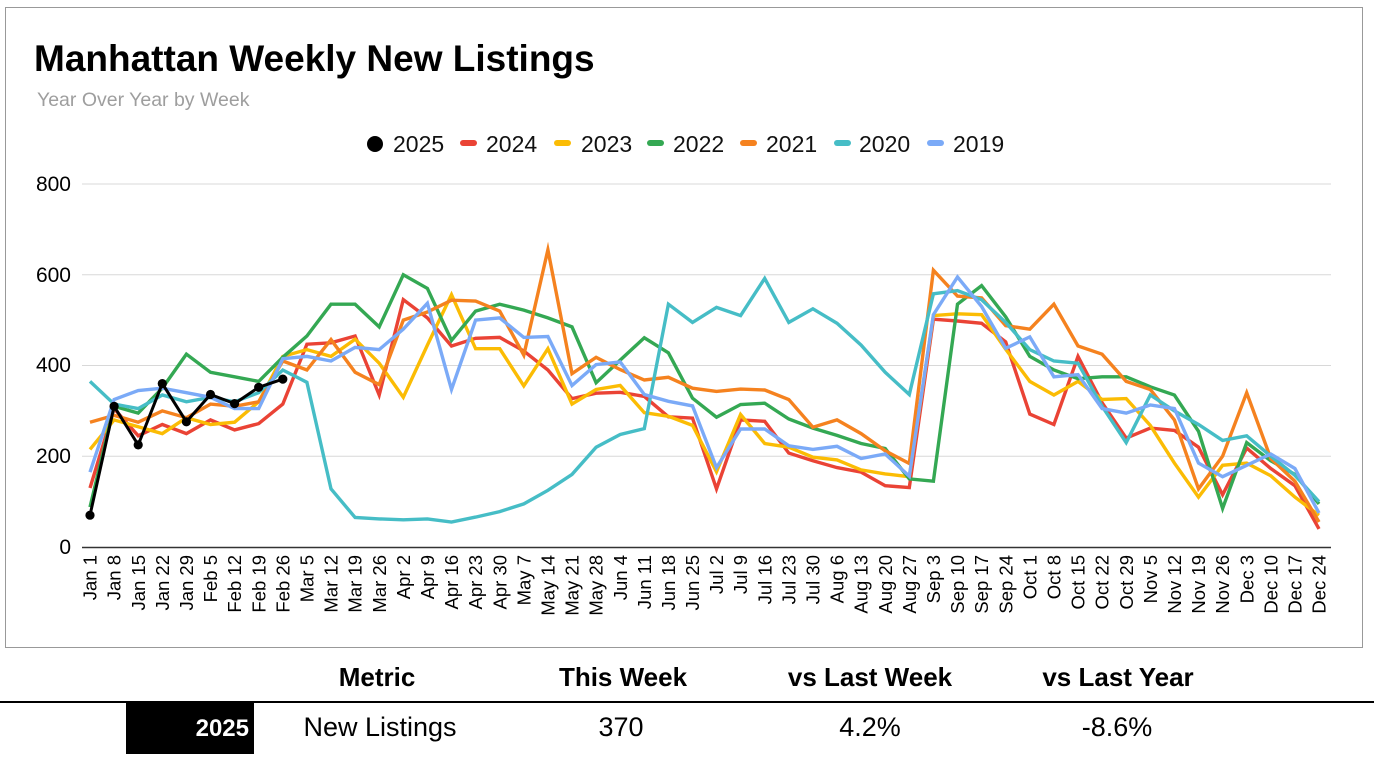 The height and width of the screenshot is (764, 1374). I want to click on svg-text: Dec 10, so click(1270, 584).